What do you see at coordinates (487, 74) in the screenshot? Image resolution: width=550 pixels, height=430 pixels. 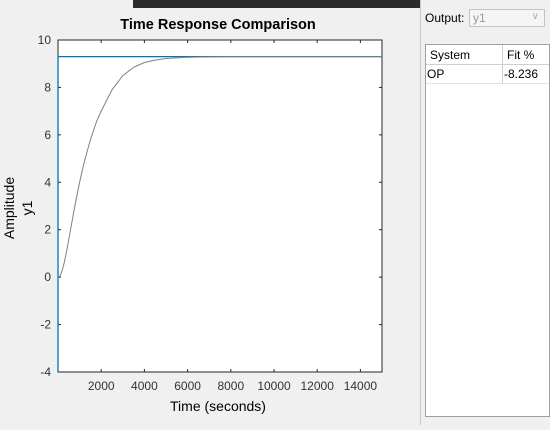 I see `table-row: OP -8.236` at bounding box center [487, 74].